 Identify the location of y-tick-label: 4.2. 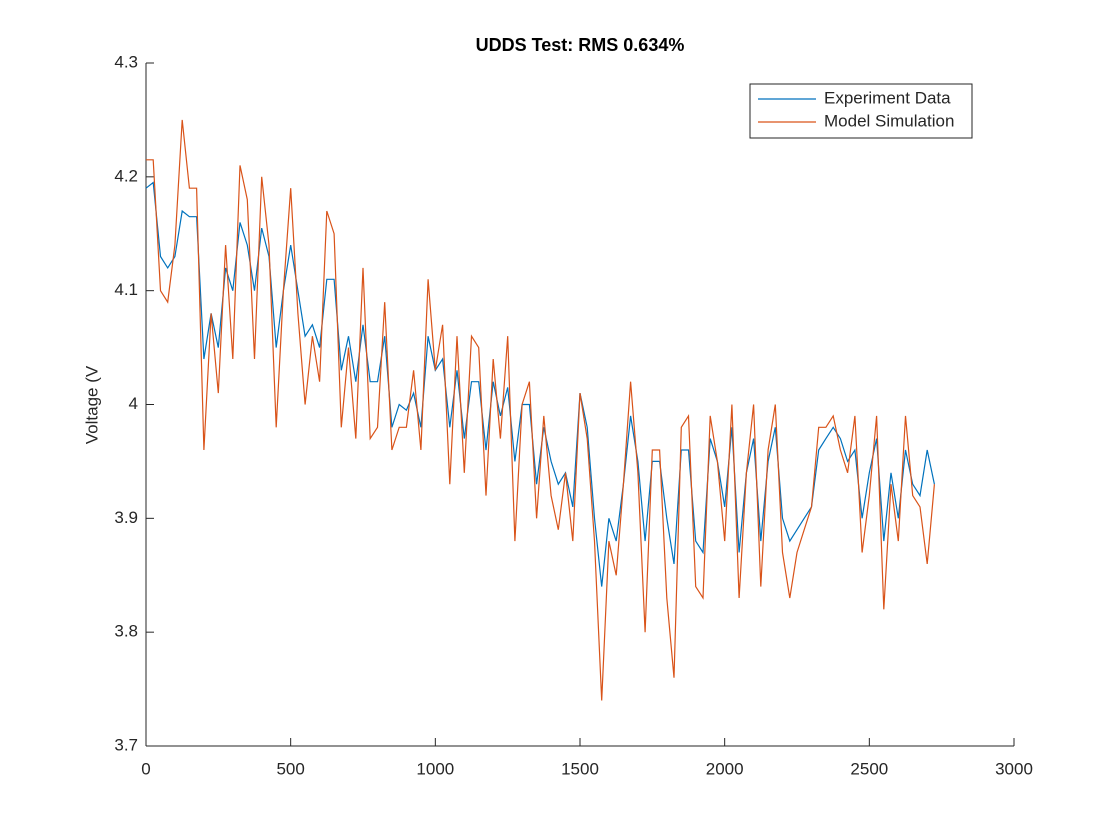
(126, 175).